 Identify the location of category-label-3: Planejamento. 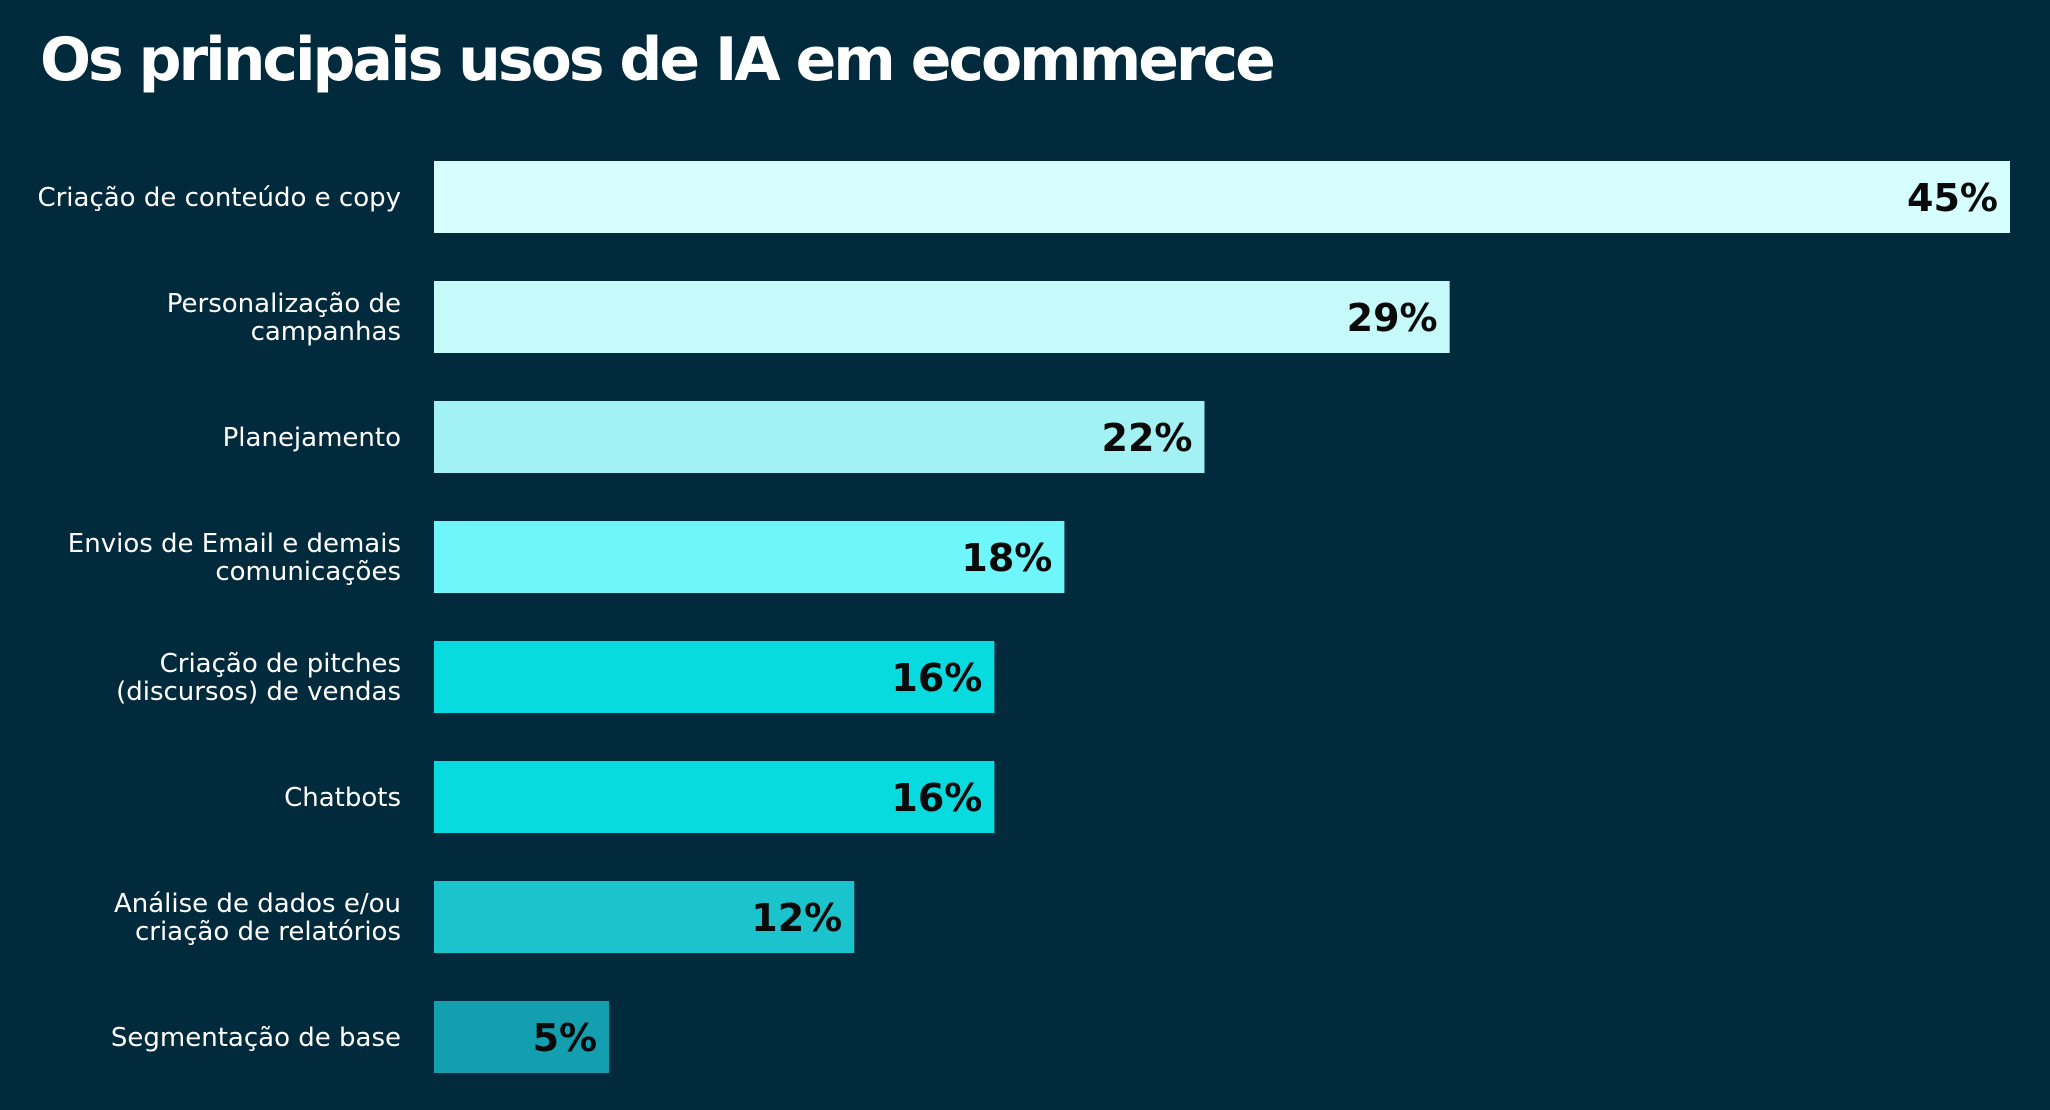
(312, 438).